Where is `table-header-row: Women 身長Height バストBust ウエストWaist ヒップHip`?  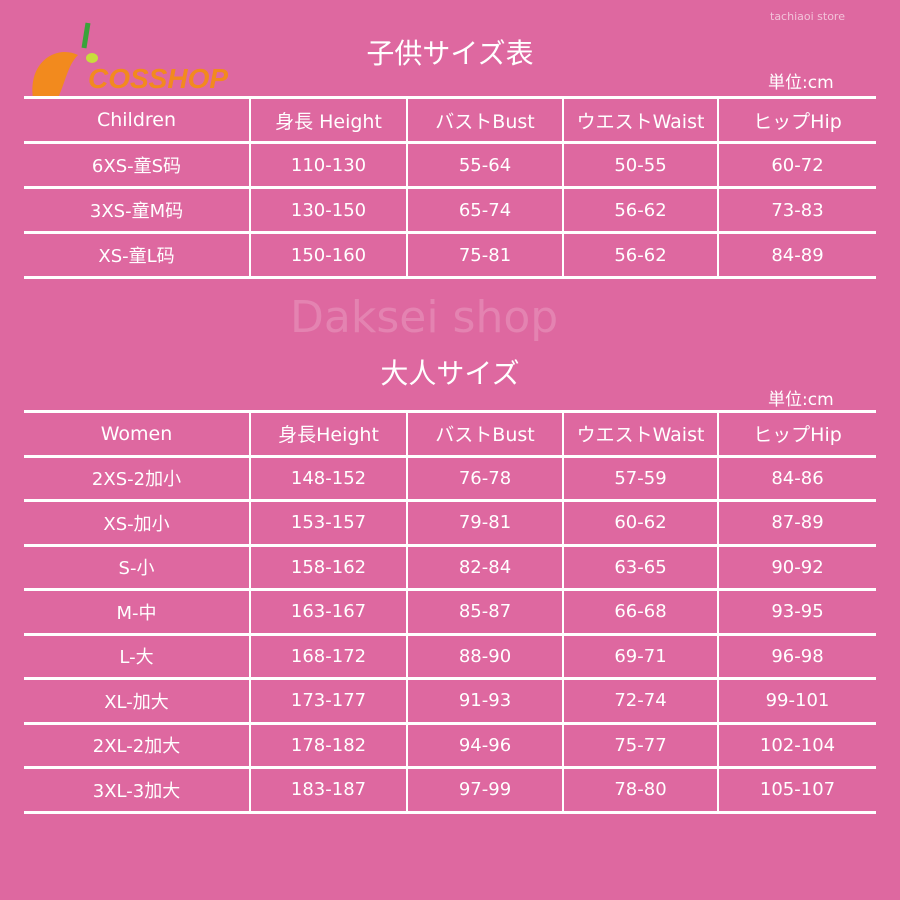
table-header-row: Women 身長Height バストBust ウエストWaist ヒップHip is located at coordinates (450, 434).